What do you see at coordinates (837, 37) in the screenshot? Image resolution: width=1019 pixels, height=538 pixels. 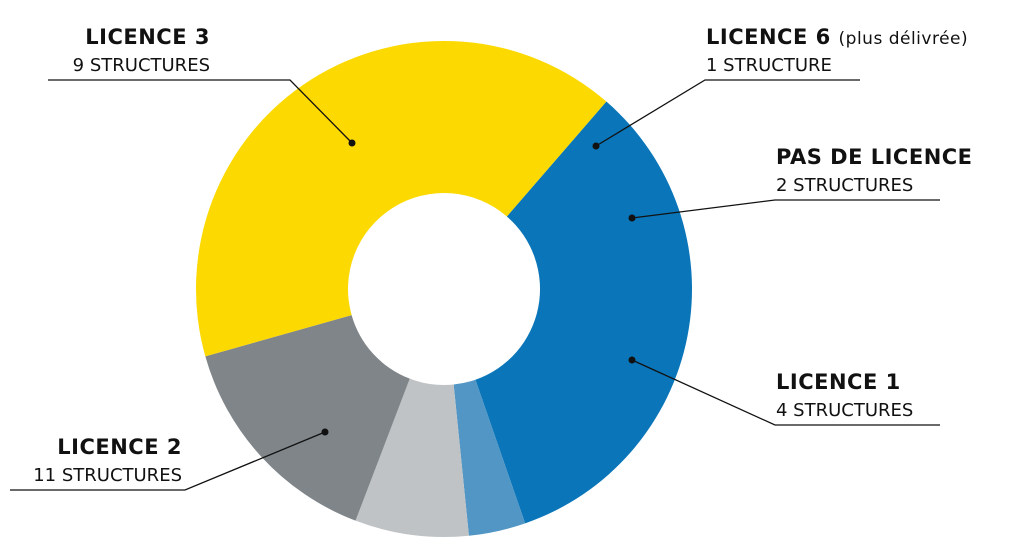 I see `category-label: LICENCE 6 (plus délivrée)` at bounding box center [837, 37].